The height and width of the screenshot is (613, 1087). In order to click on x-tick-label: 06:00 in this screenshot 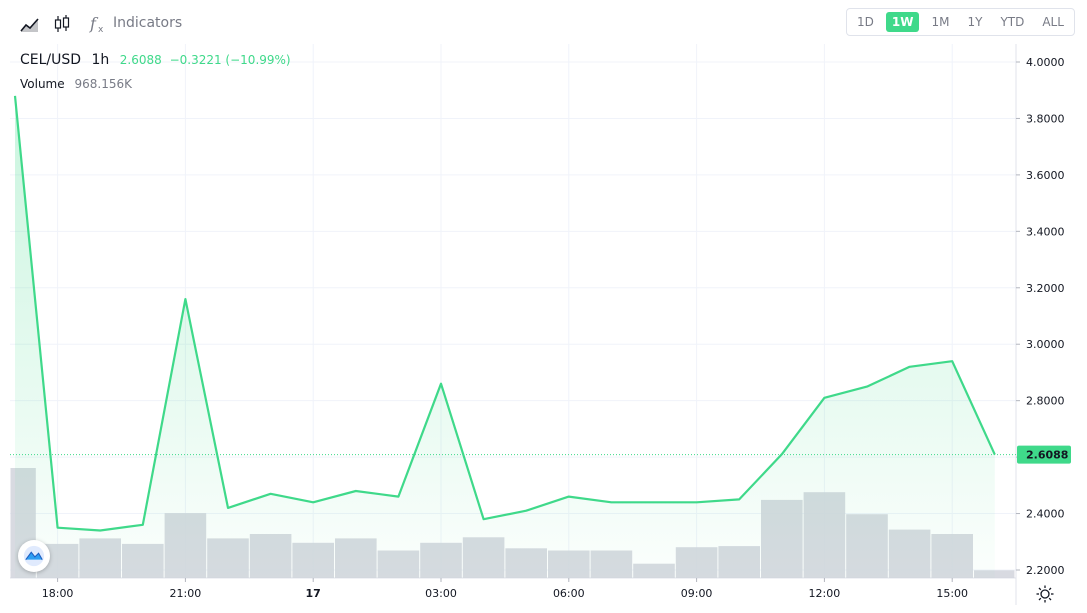, I will do `click(569, 593)`.